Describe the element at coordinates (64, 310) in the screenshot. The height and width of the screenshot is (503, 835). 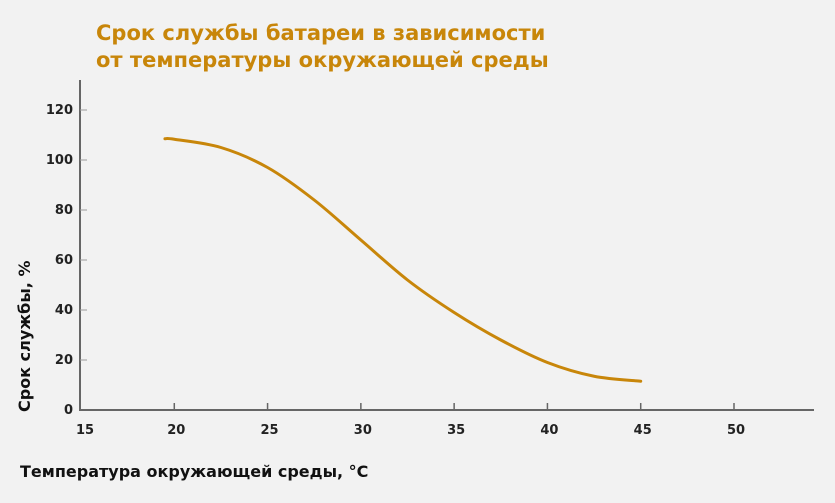
I see `y-tick-label: 40` at that location.